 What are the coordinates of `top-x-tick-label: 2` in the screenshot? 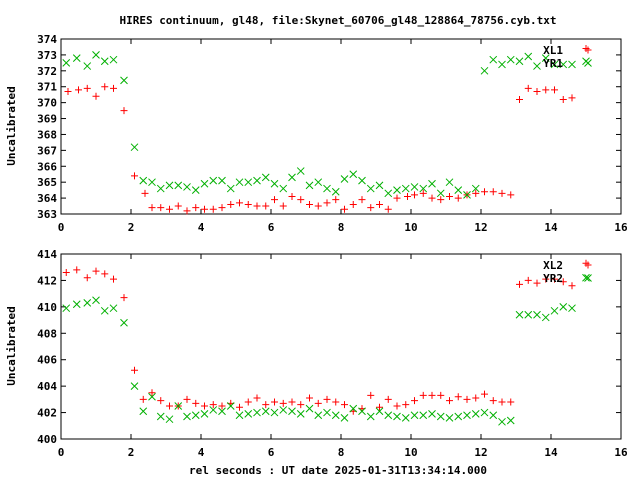 It's located at (131, 227).